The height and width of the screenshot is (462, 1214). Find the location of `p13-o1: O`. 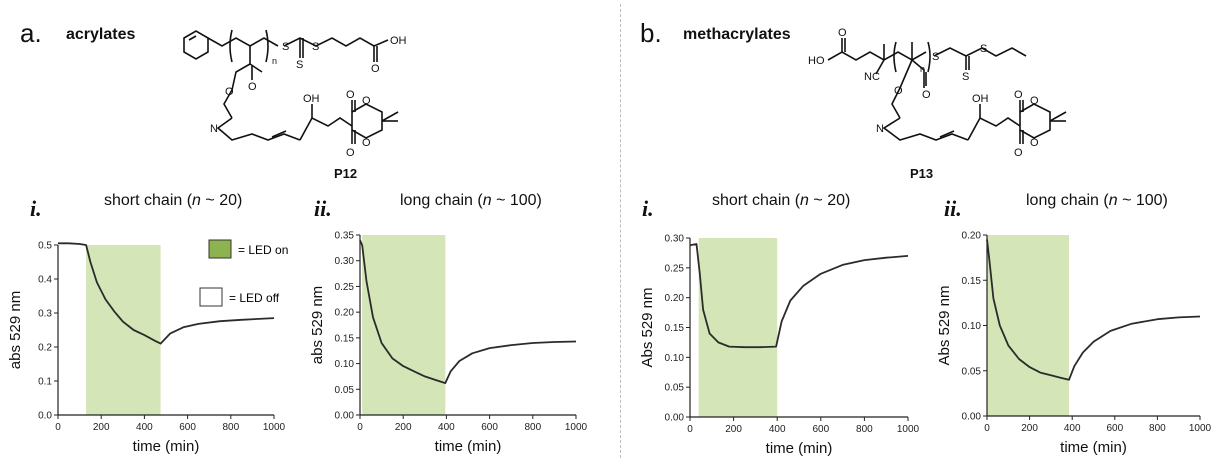

p13-o1: O is located at coordinates (842, 33).